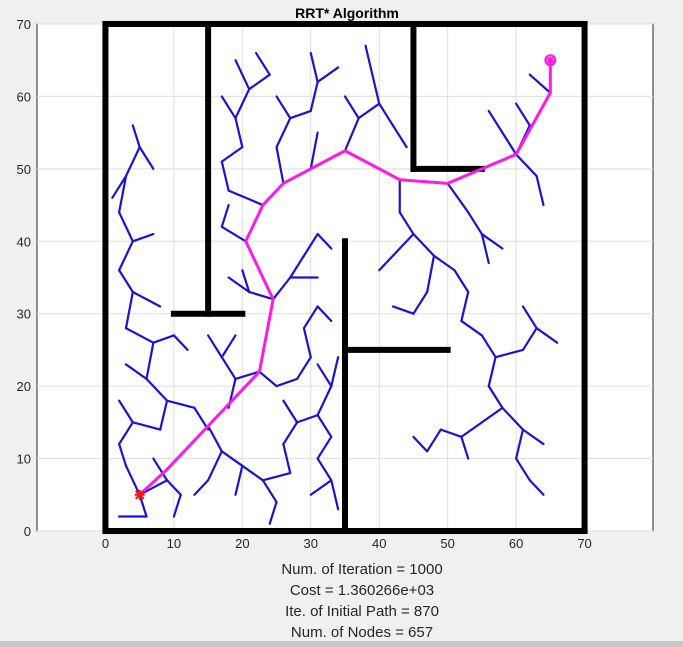  Describe the element at coordinates (24, 24) in the screenshot. I see `y-tick-label: 70` at that location.